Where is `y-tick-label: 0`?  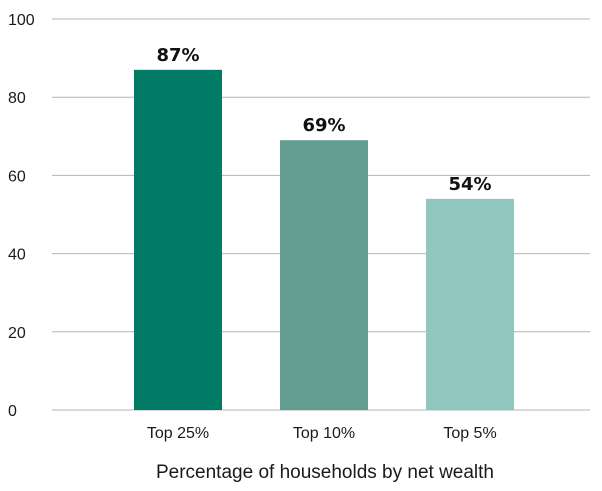 y-tick-label: 0 is located at coordinates (12, 411).